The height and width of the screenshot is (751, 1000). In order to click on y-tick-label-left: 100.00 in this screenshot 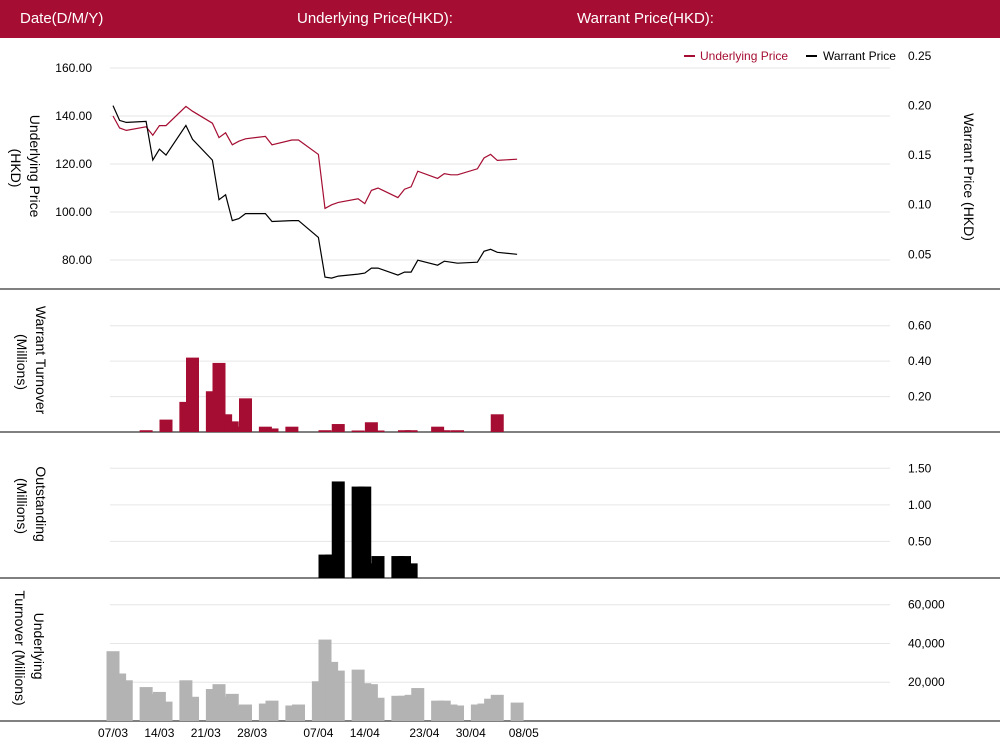, I will do `click(73, 212)`.